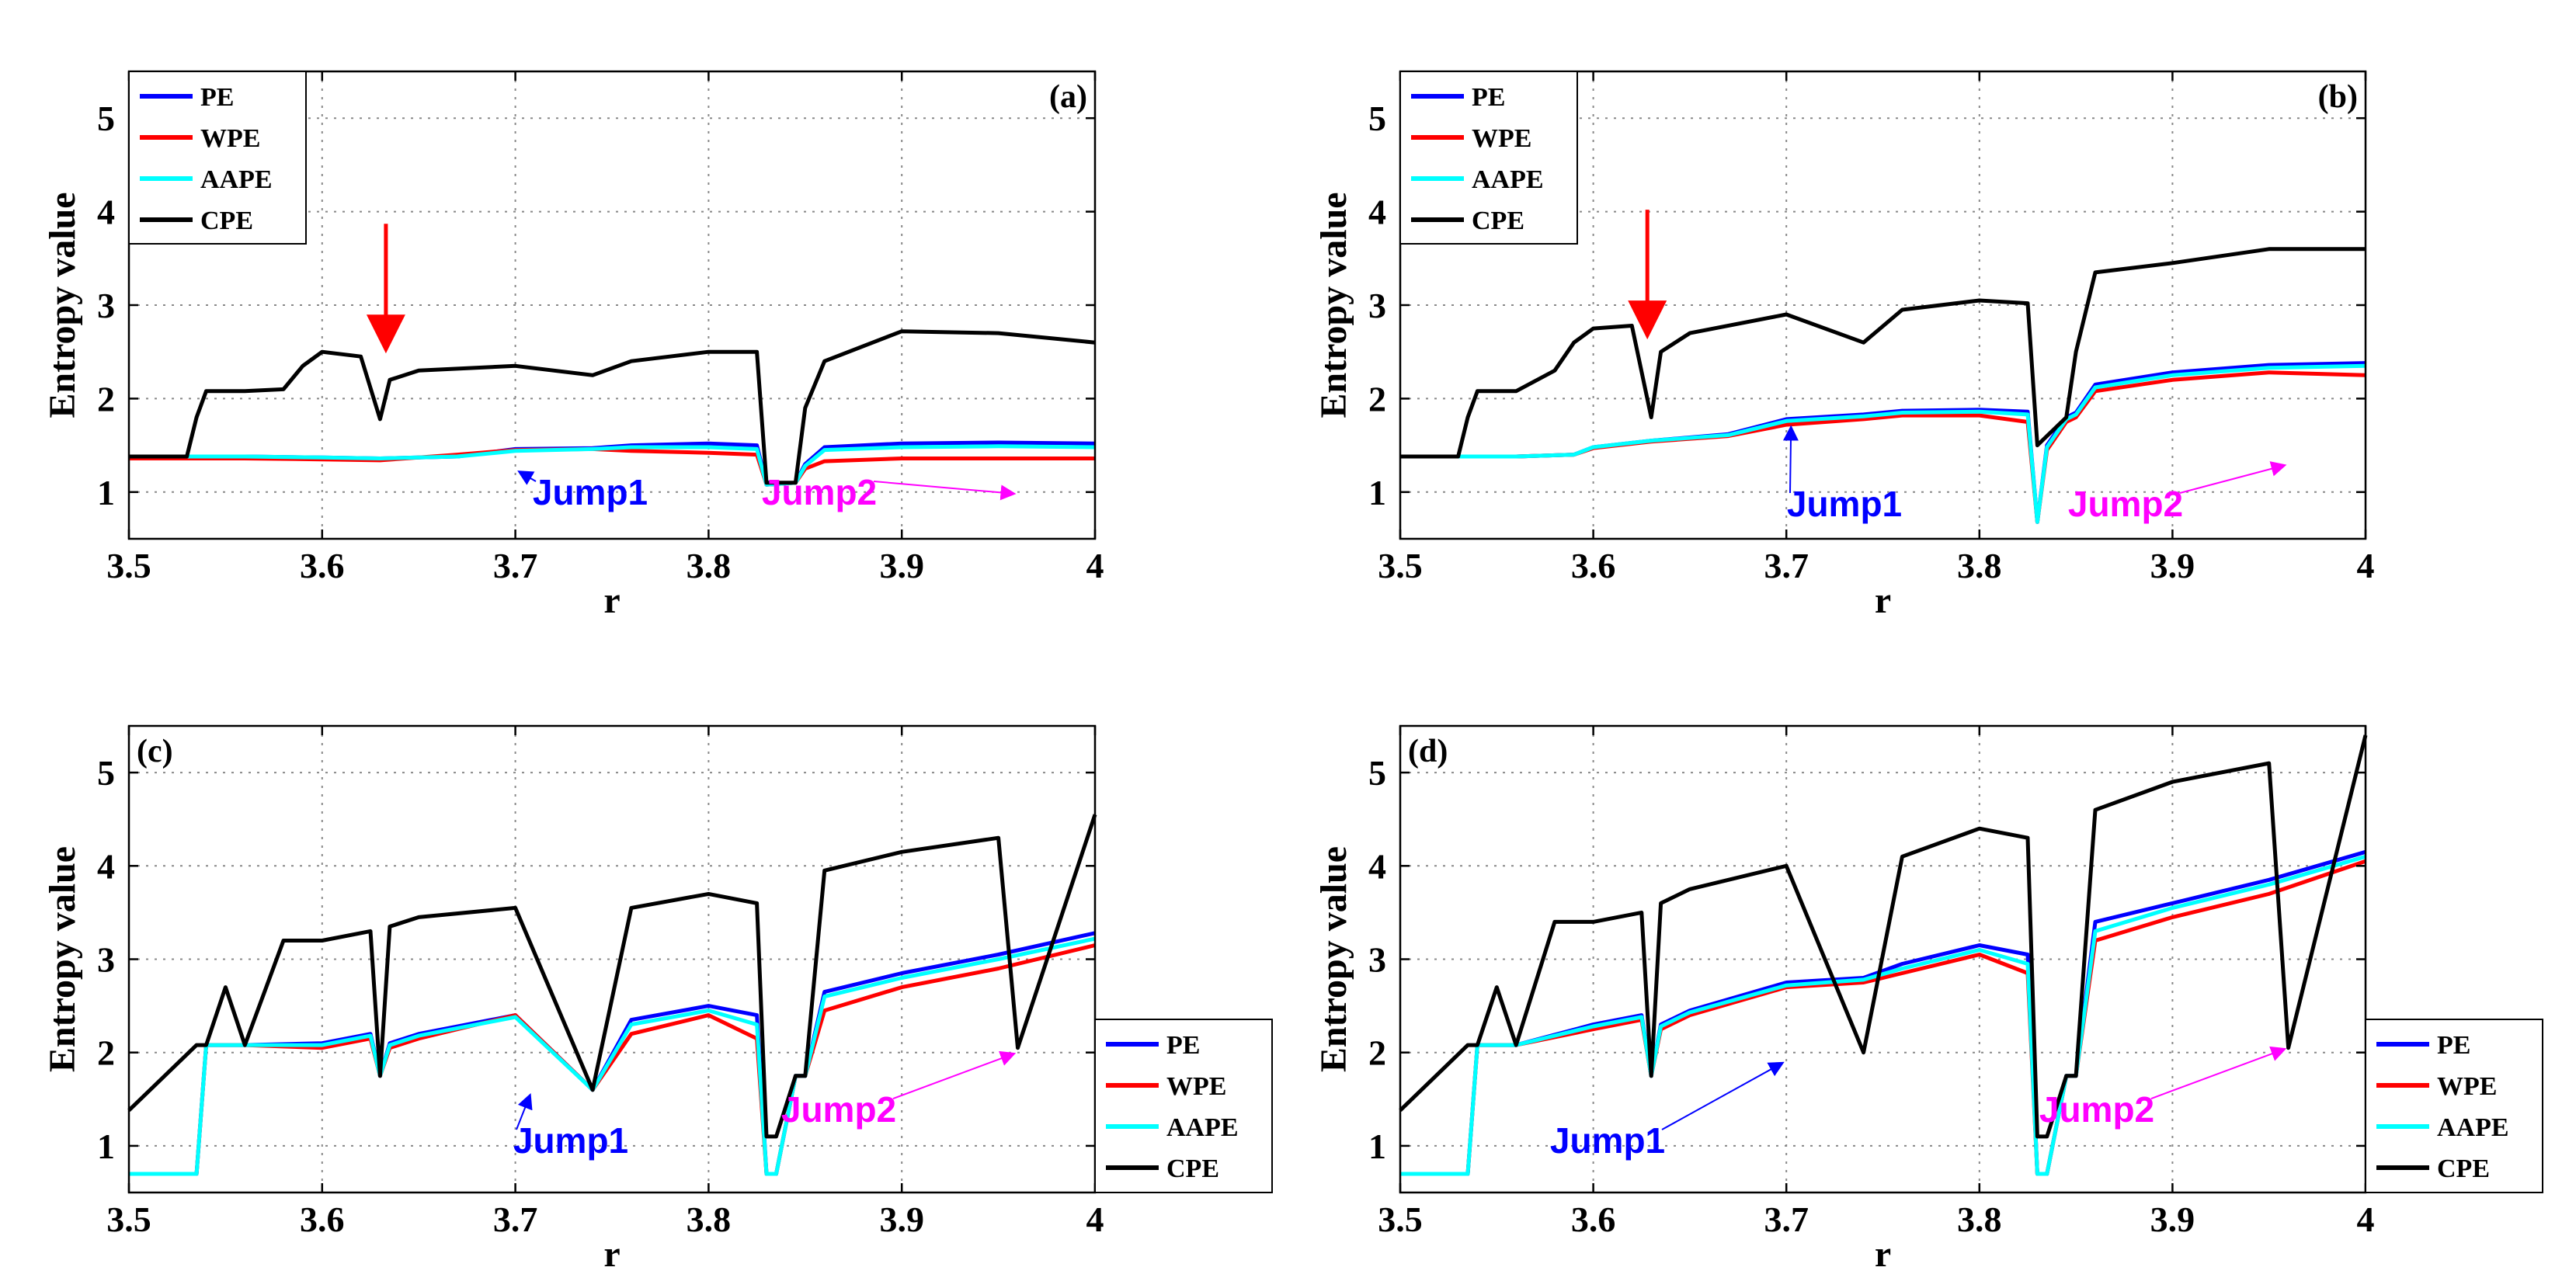 Image resolution: width=2576 pixels, height=1288 pixels. I want to click on panel-label: (b), so click(2338, 97).